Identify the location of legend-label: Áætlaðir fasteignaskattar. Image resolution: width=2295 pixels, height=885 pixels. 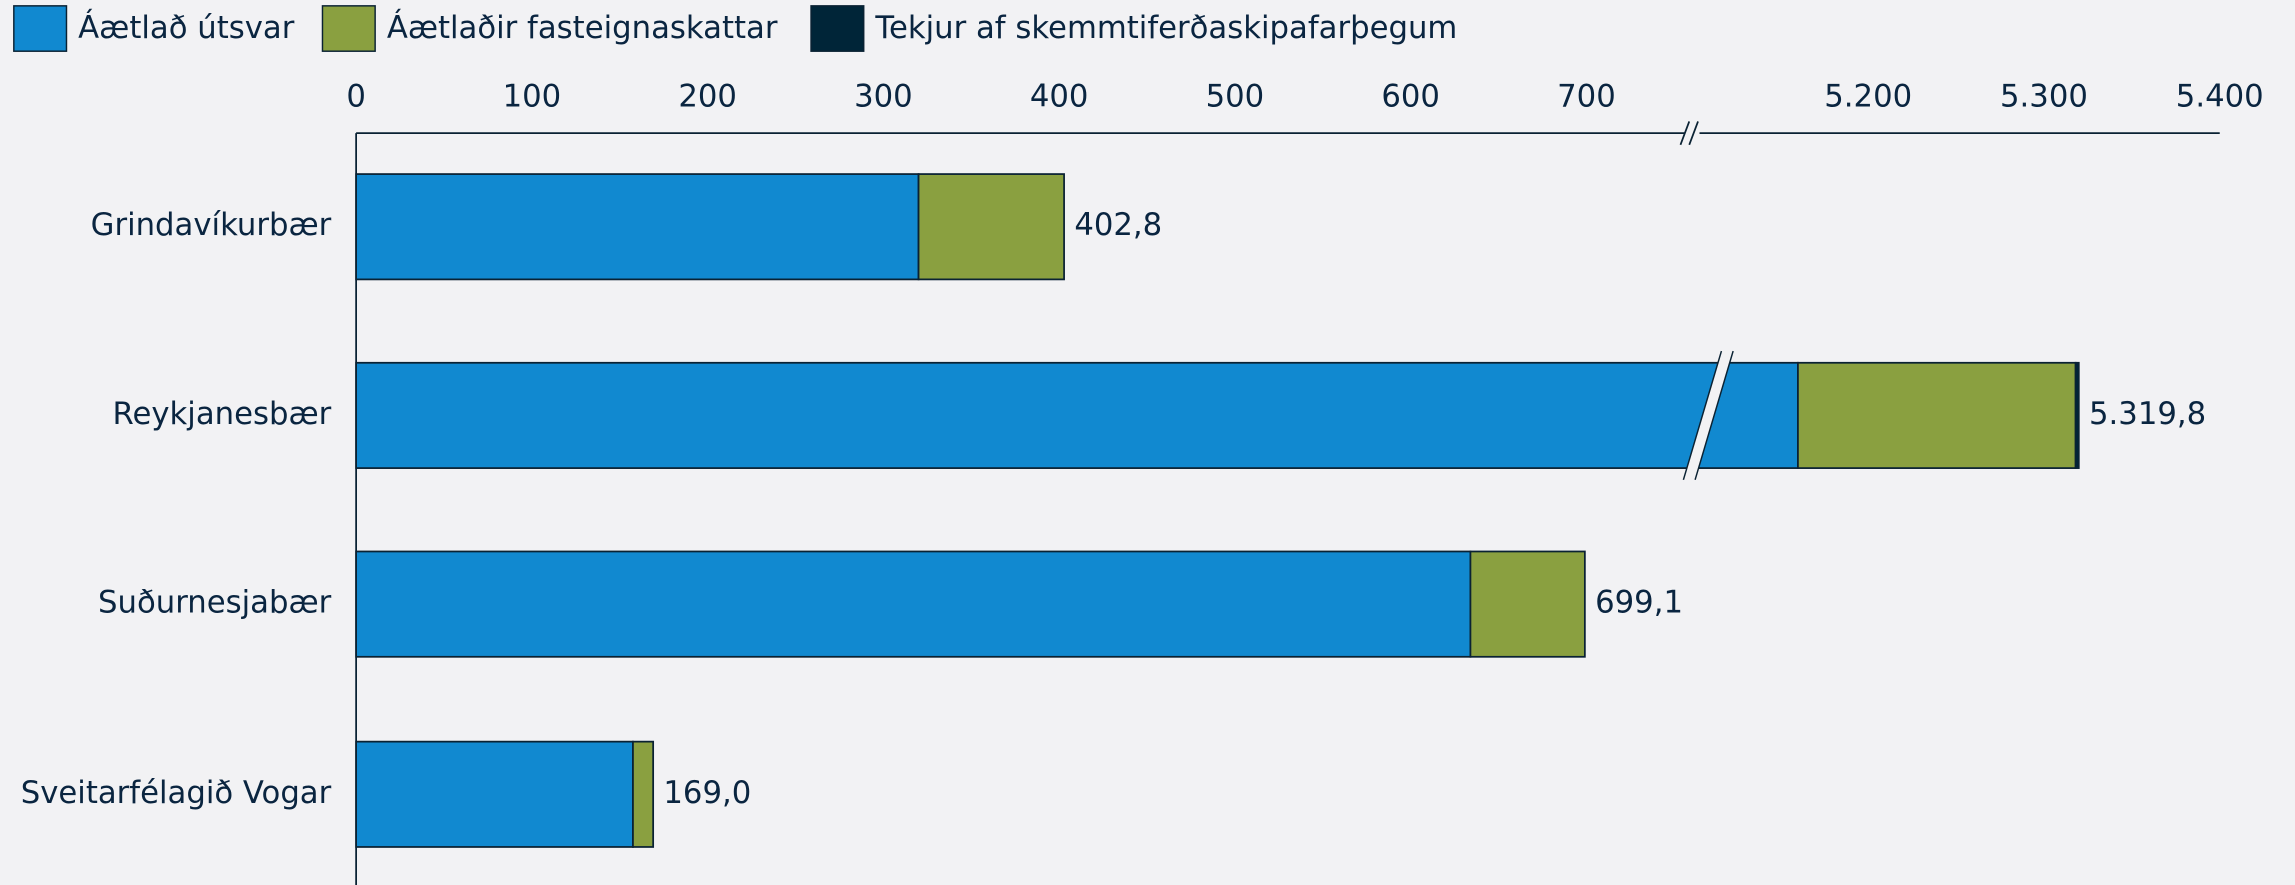
(582, 28).